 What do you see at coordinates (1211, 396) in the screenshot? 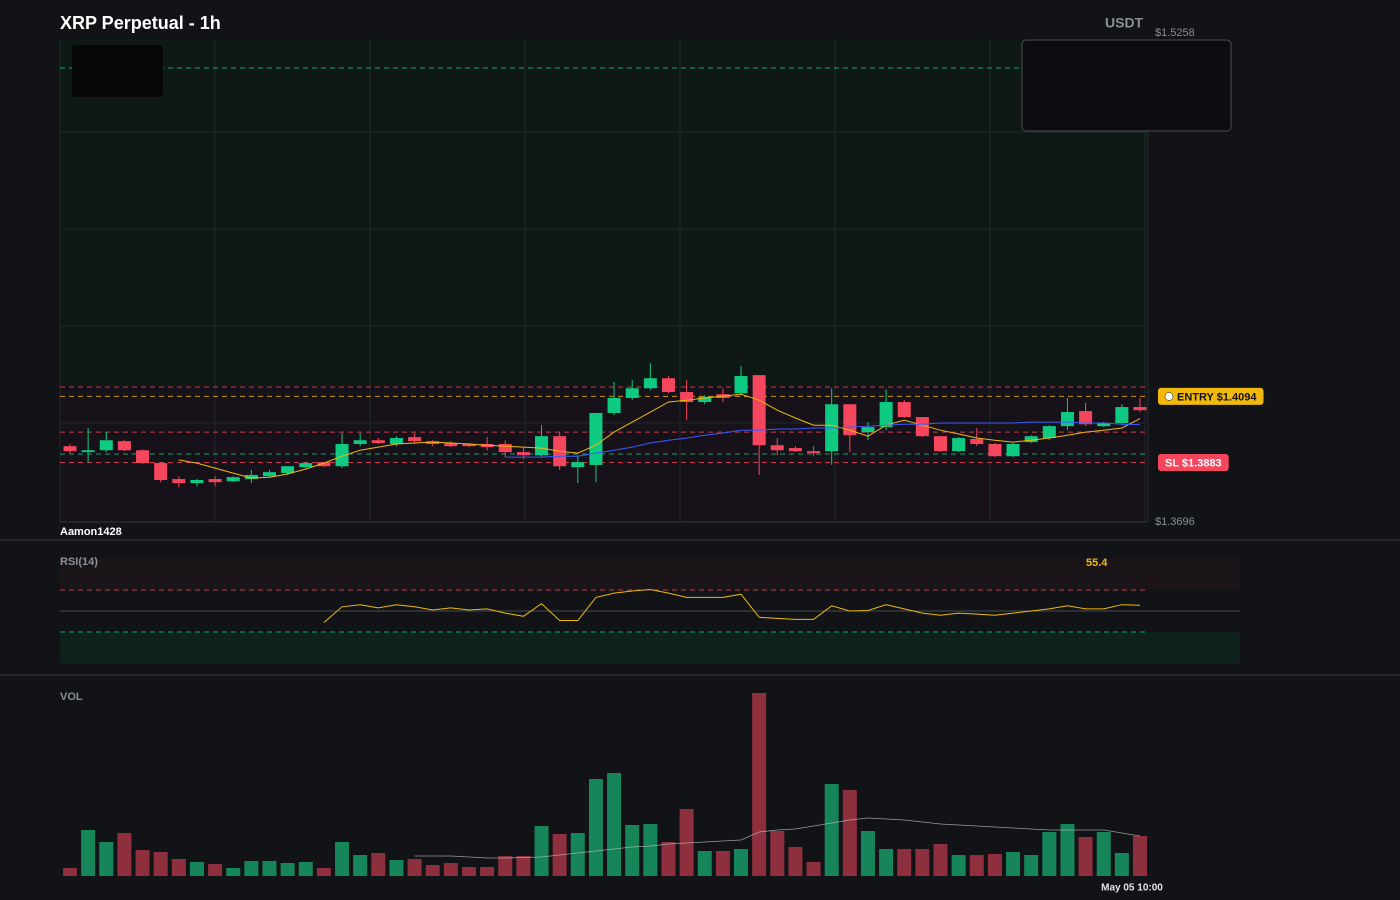
I see `level-tag: ENTRY $1.4094` at bounding box center [1211, 396].